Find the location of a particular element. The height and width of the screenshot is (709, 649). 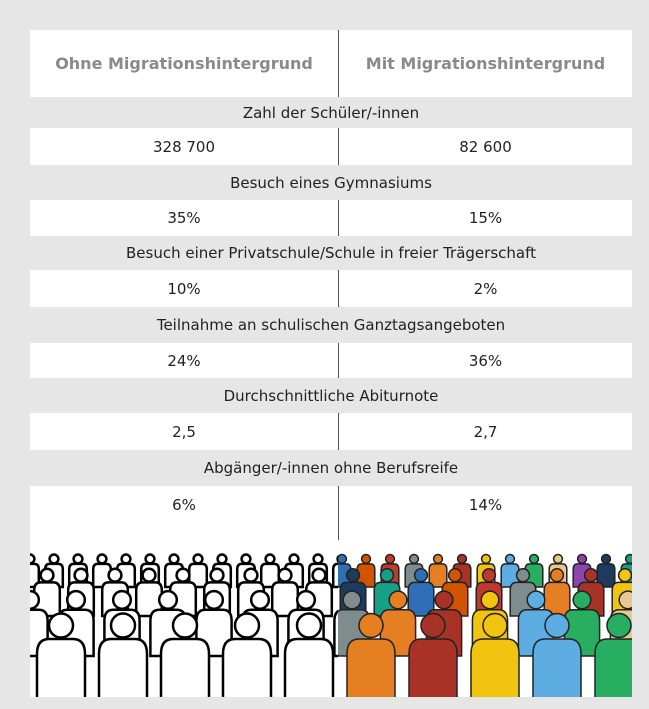

value-cell: 15% is located at coordinates (485, 218).